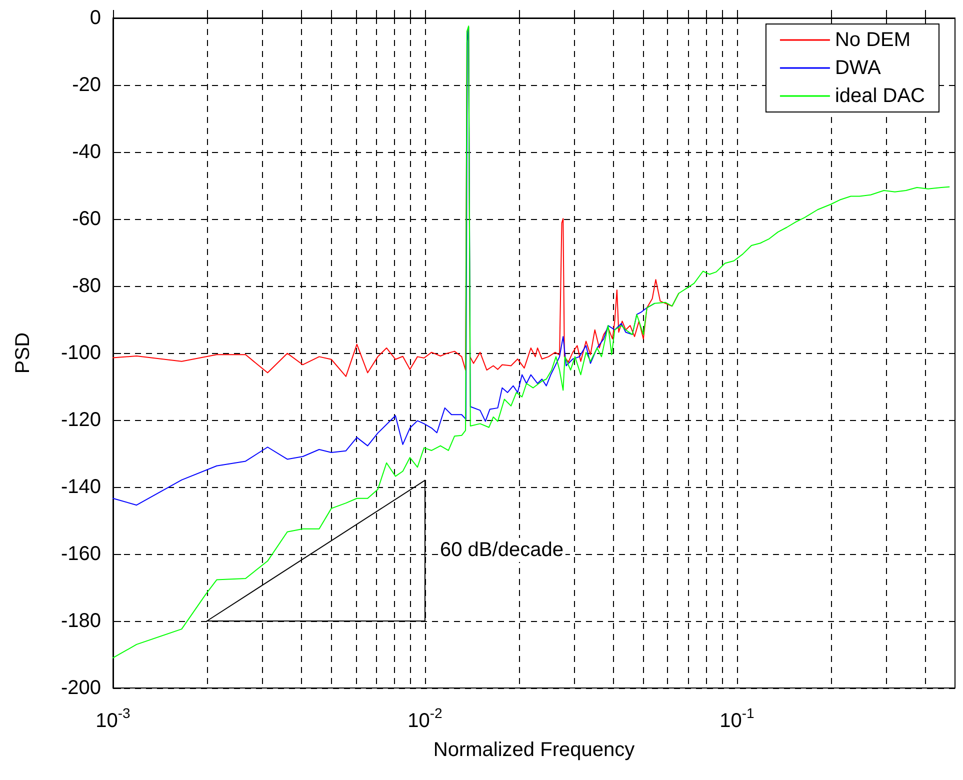 This screenshot has width=963, height=780. Describe the element at coordinates (872, 40) in the screenshot. I see `legend-label: No DEM` at that location.